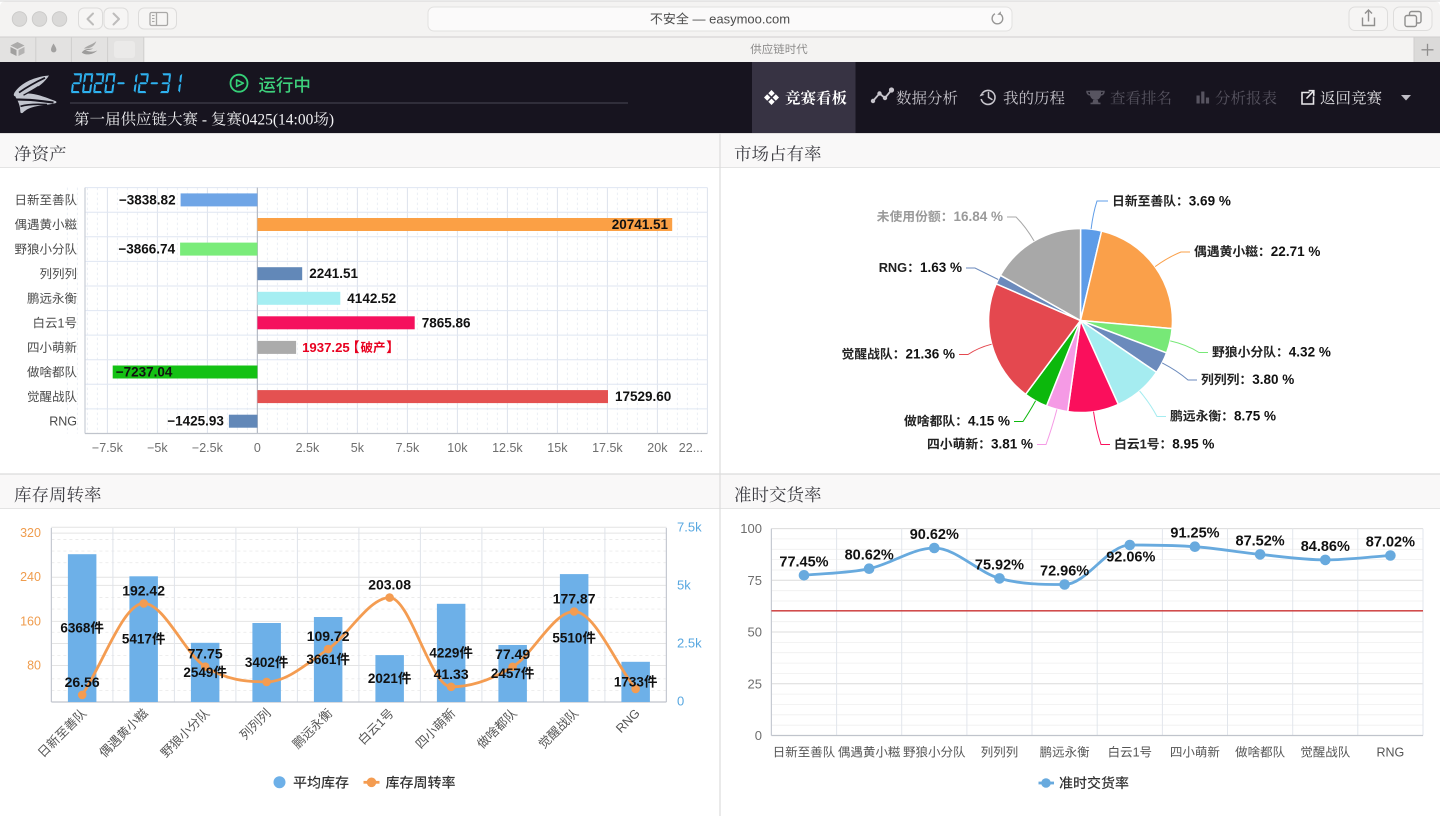  What do you see at coordinates (1194, 534) in the screenshot?
I see `svg-text: 91.25%` at bounding box center [1194, 534].